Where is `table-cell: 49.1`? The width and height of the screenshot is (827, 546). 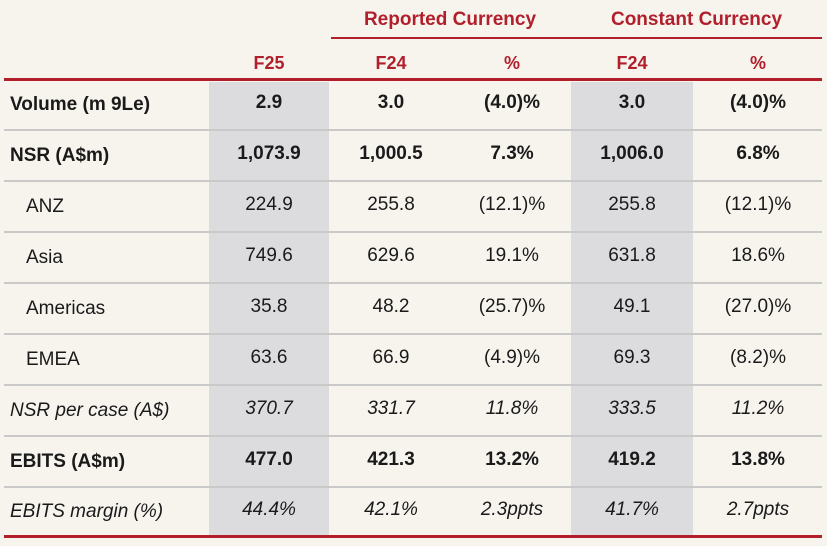
table-cell: 49.1 is located at coordinates (632, 306).